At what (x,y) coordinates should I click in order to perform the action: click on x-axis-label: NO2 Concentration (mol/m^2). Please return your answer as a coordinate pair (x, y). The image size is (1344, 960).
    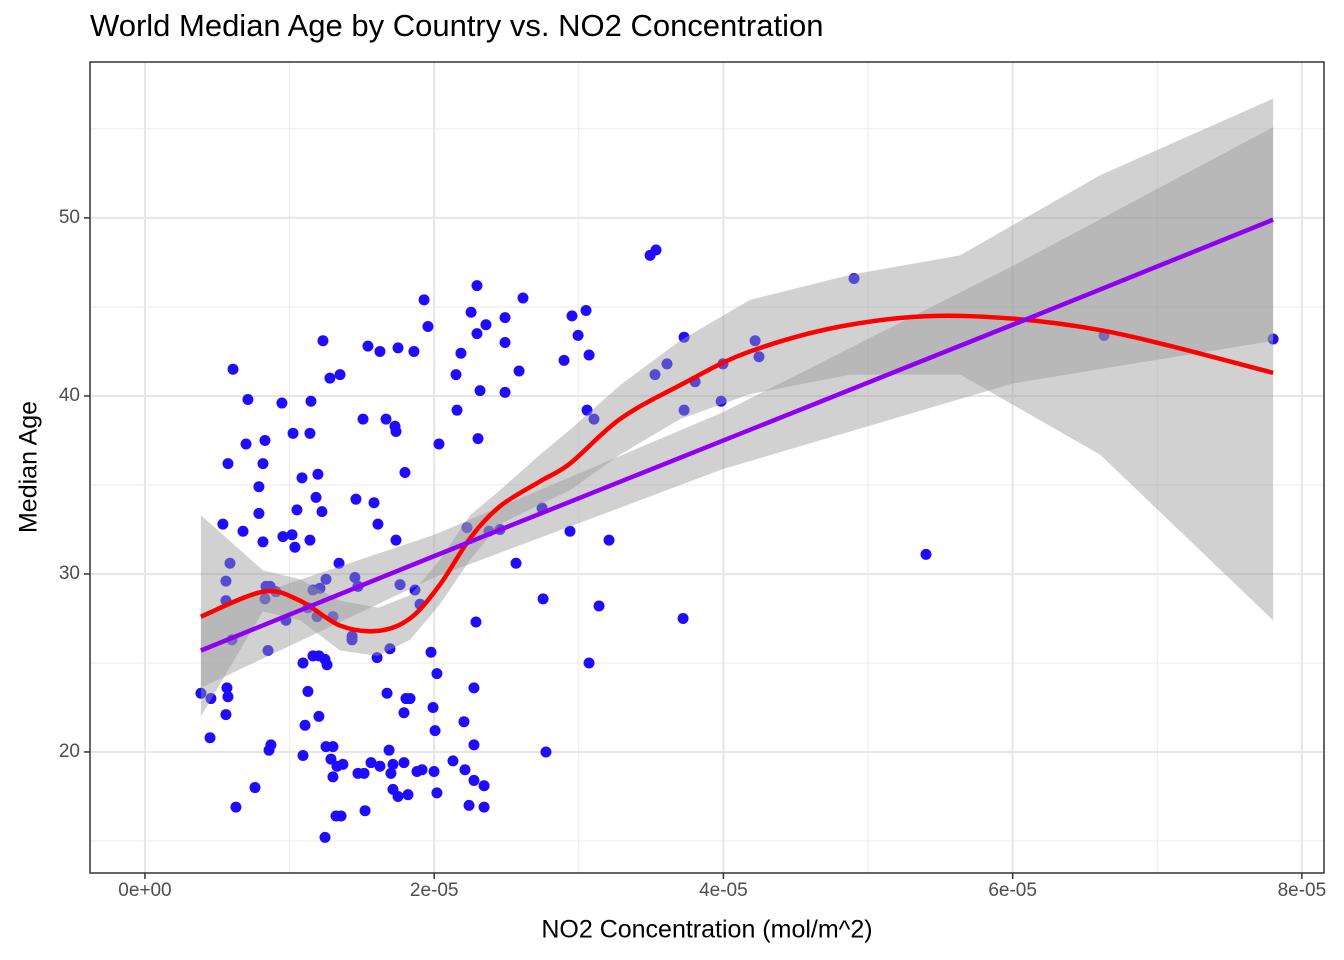
    Looking at the image, I should click on (706, 930).